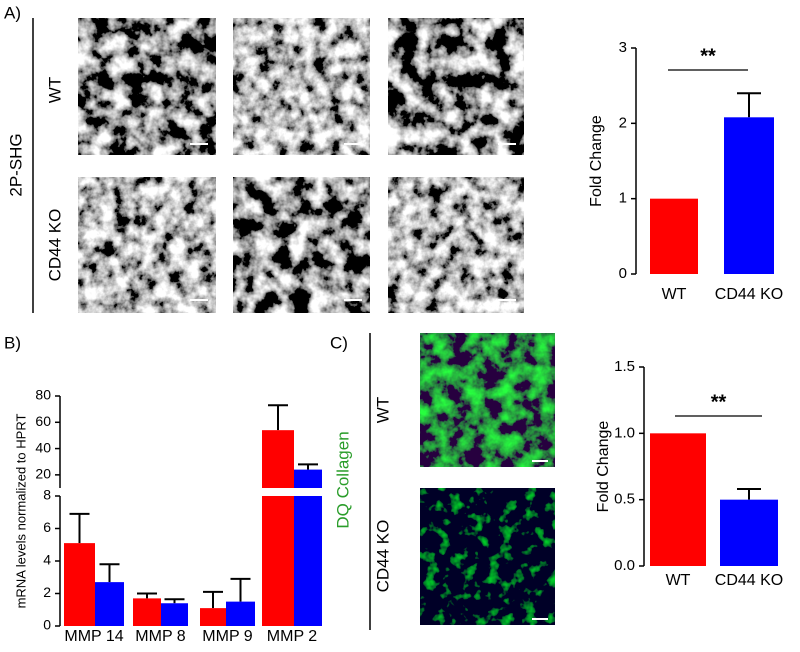  What do you see at coordinates (47, 527) in the screenshot?
I see `y-tick-label: 6` at bounding box center [47, 527].